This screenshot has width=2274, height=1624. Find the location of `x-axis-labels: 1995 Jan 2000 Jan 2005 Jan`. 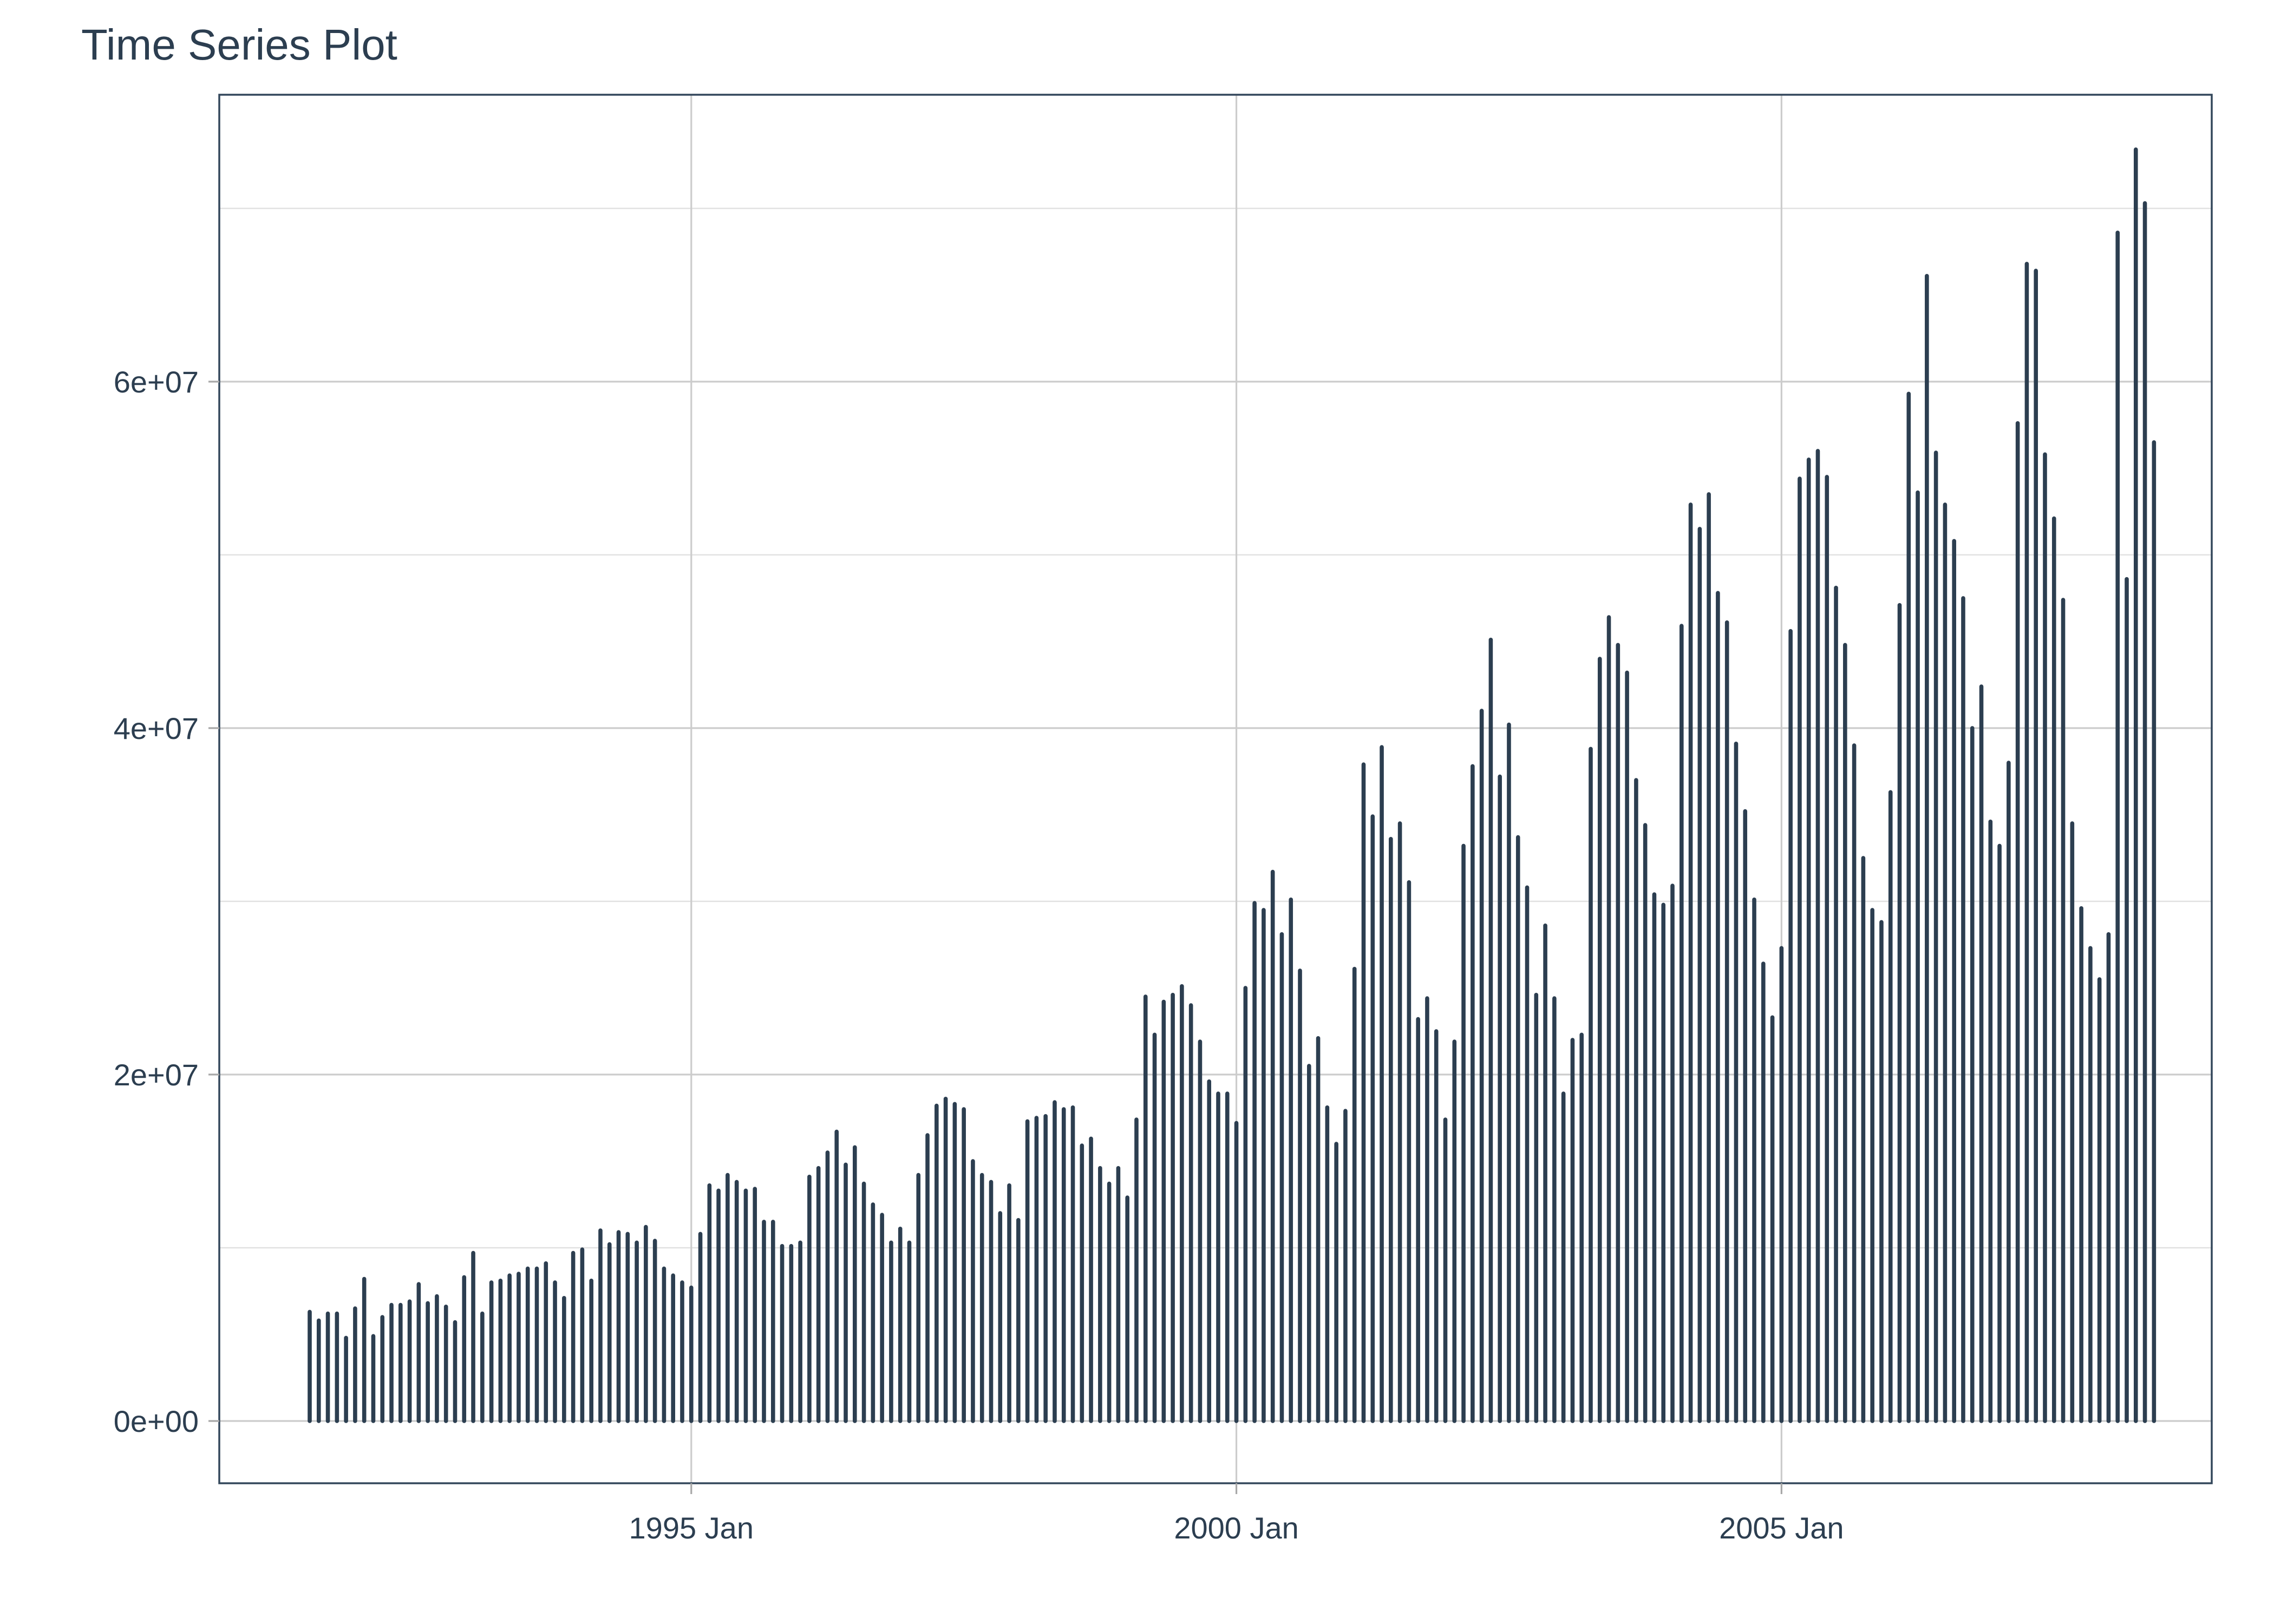

x-axis-labels: 1995 Jan 2000 Jan 2005 Jan is located at coordinates (1237, 1528).